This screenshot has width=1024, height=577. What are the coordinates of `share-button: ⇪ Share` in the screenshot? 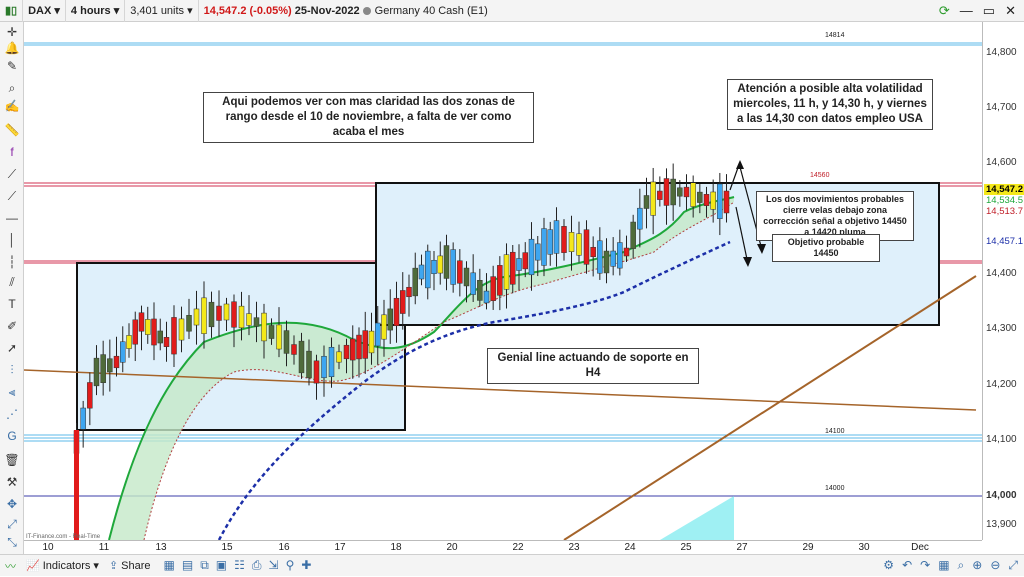 It's located at (130, 566).